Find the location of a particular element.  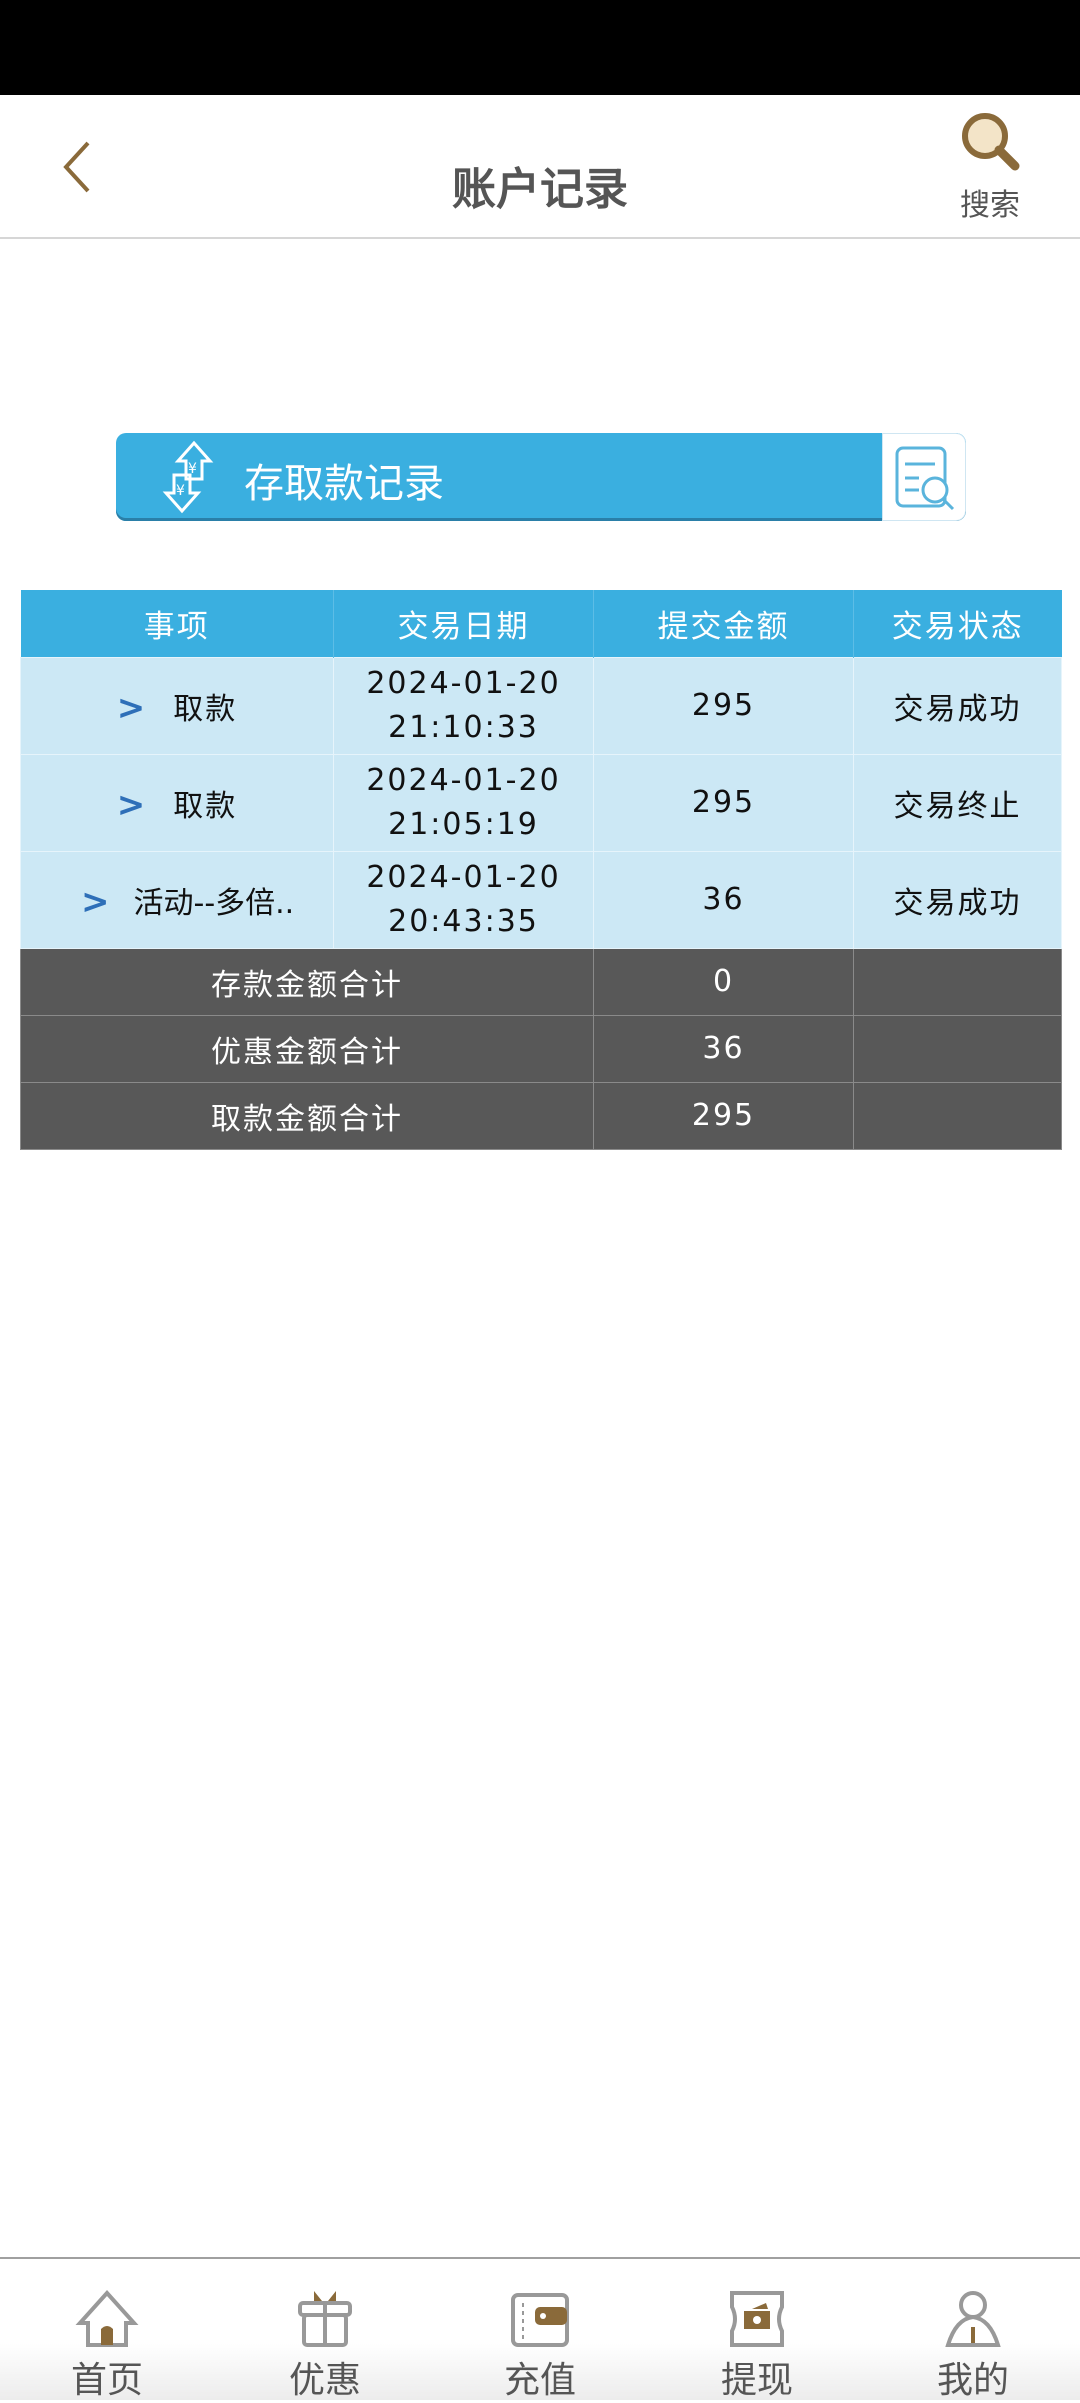

summary-value: 295 is located at coordinates (723, 1115).